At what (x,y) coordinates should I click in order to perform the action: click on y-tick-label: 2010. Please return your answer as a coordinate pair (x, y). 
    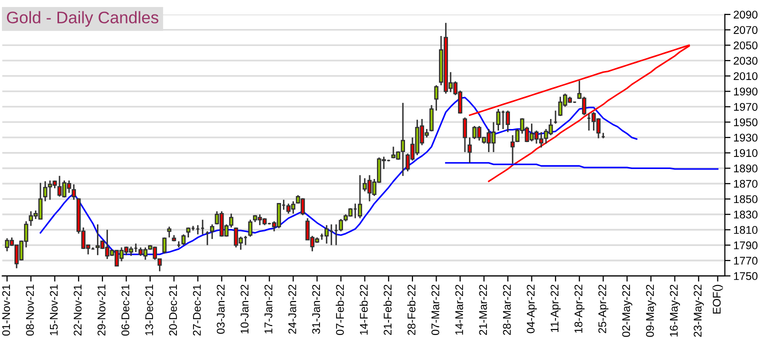
    Looking at the image, I should click on (746, 76).